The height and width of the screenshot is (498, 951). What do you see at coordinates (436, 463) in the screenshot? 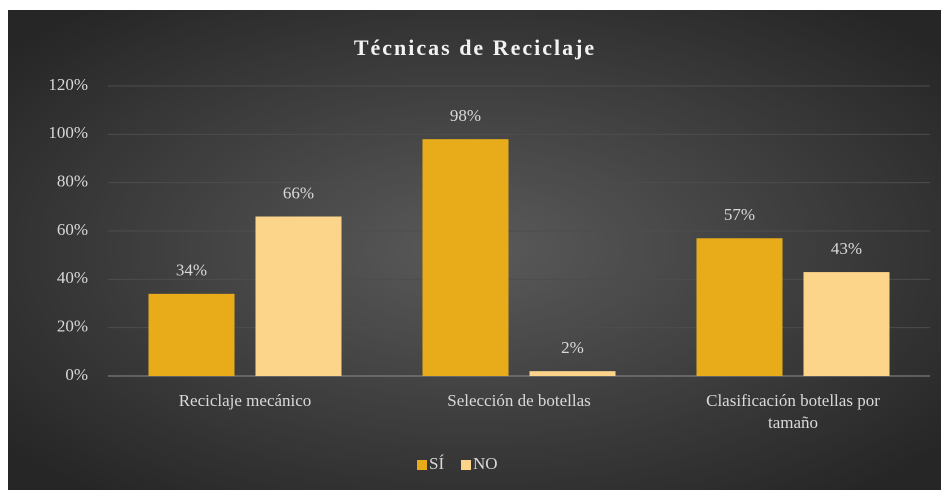
I see `legend-label: SÍ` at bounding box center [436, 463].